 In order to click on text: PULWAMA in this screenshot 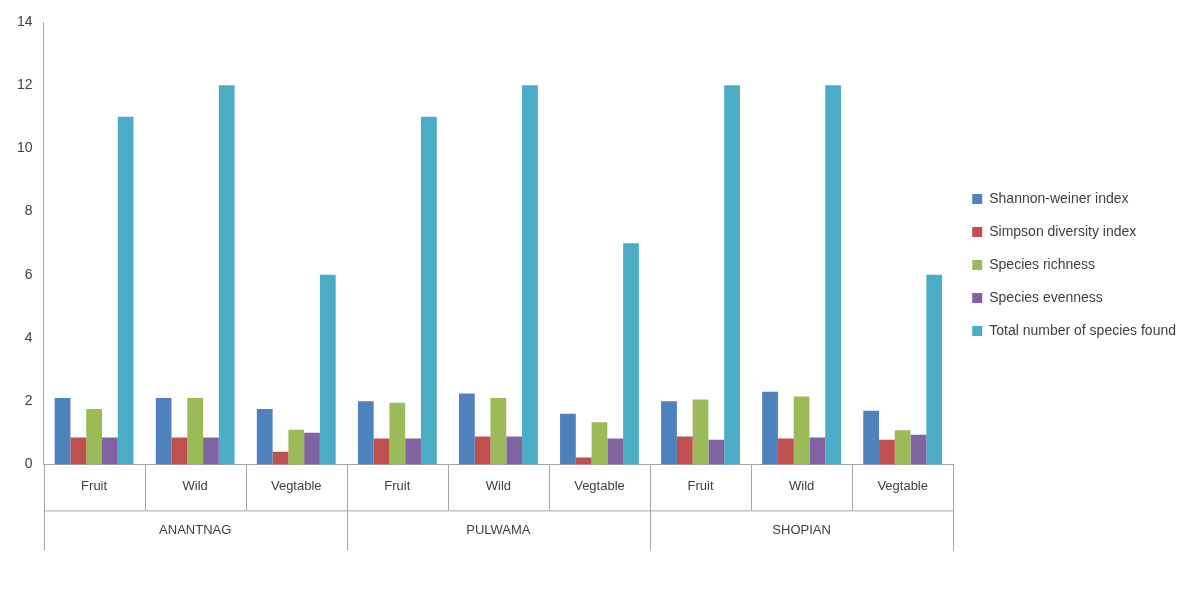, I will do `click(498, 529)`.